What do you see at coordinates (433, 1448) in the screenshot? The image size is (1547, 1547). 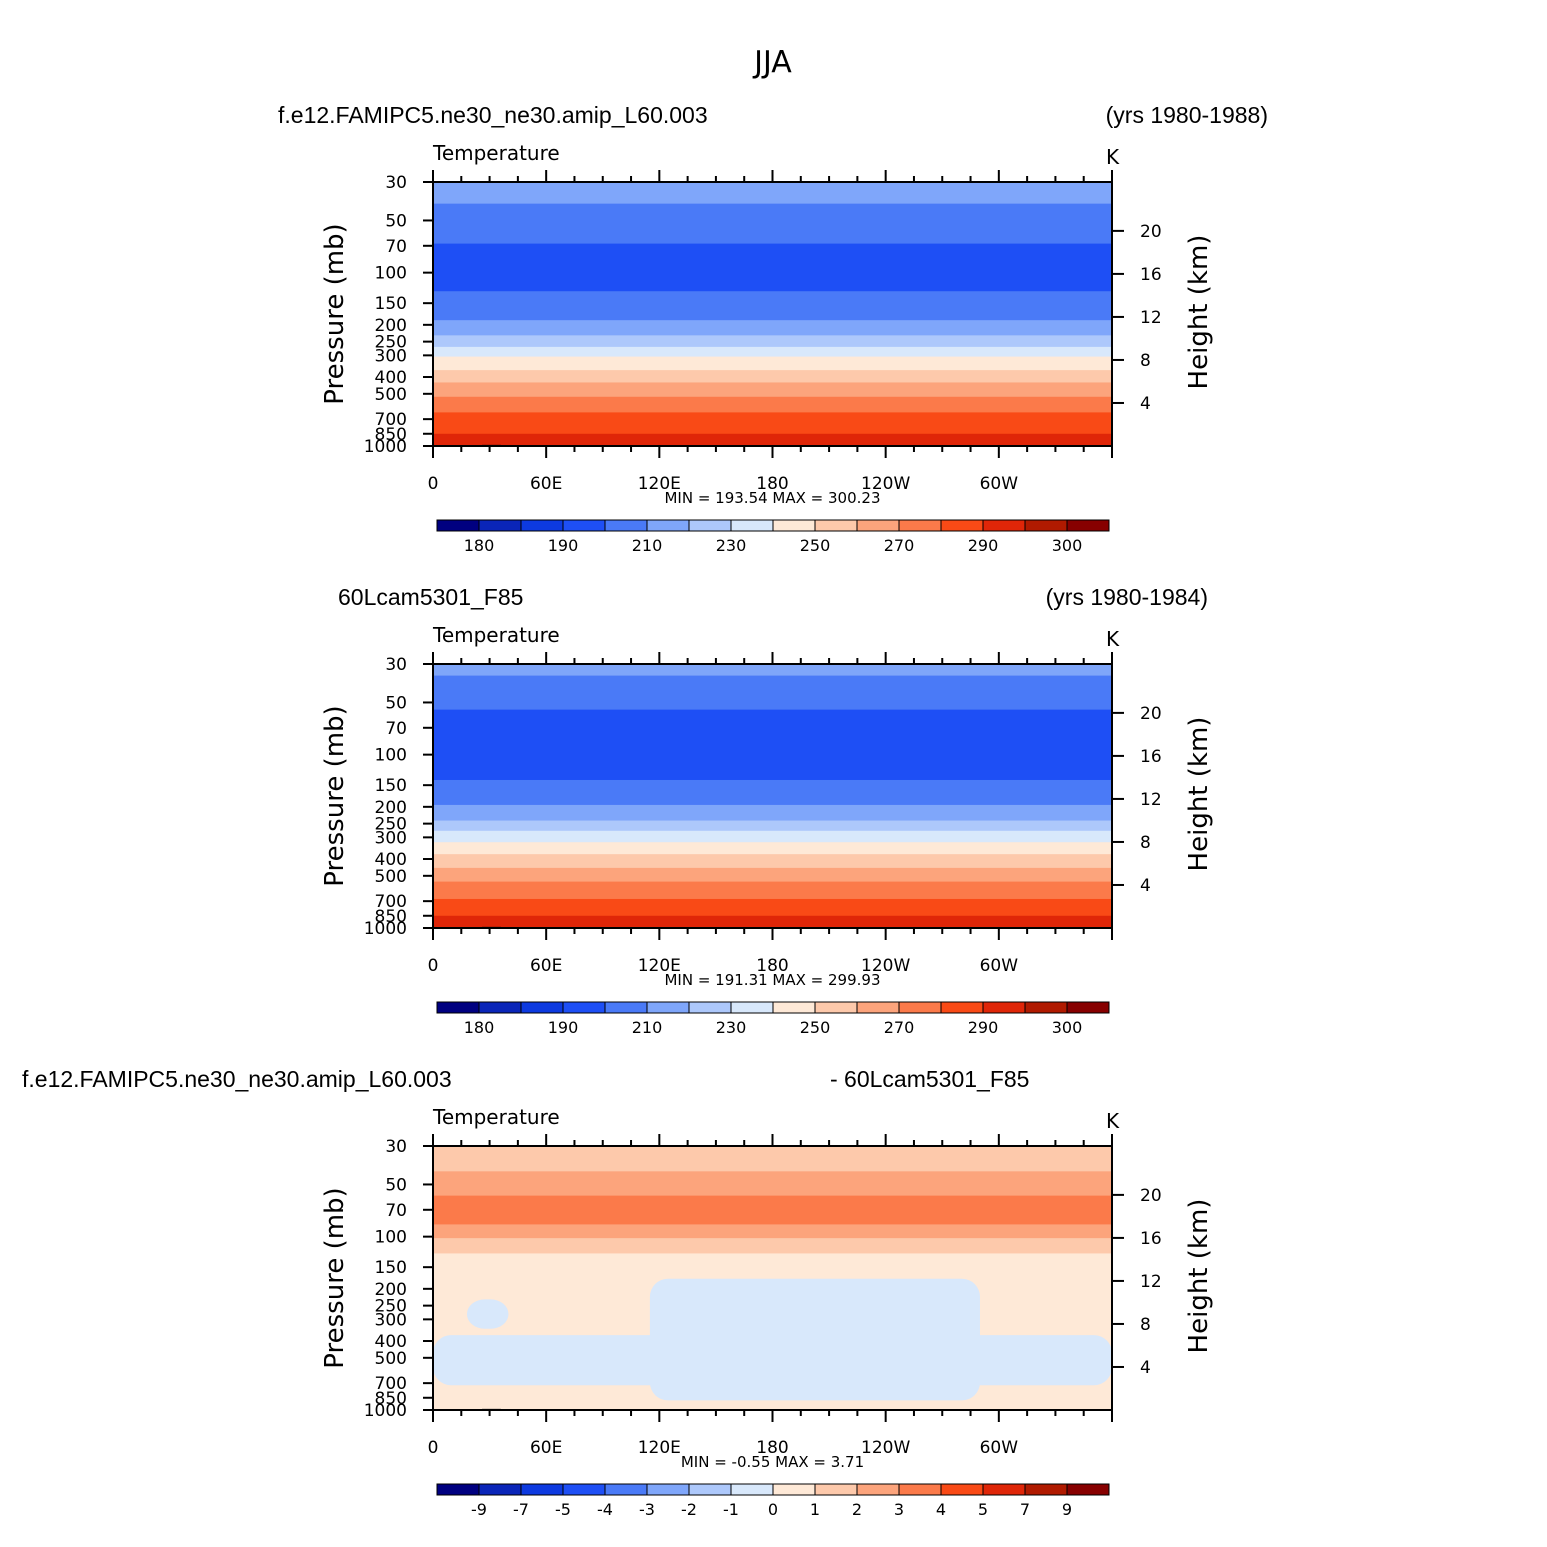 I see `x-tick-label: 0` at bounding box center [433, 1448].